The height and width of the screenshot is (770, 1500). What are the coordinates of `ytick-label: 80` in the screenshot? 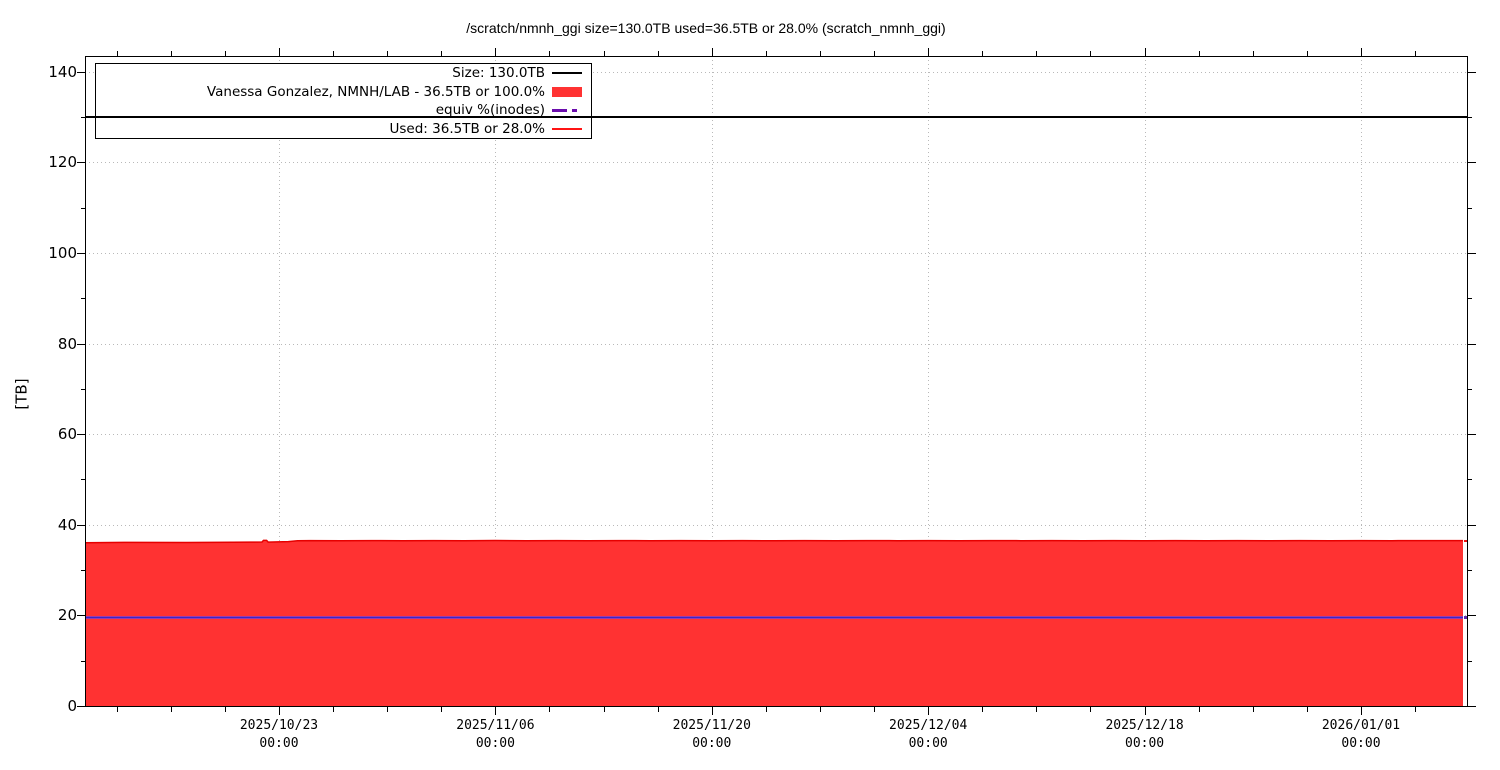 It's located at (67, 343).